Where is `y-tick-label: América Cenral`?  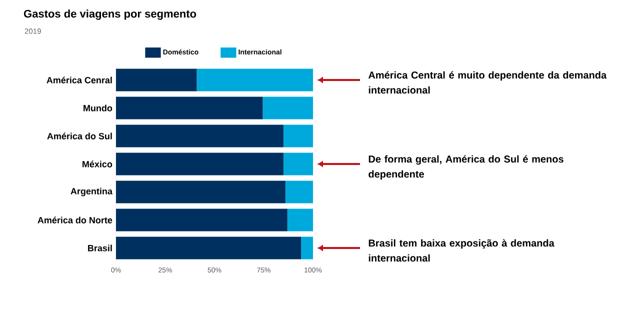
y-tick-label: América Cenral is located at coordinates (79, 80).